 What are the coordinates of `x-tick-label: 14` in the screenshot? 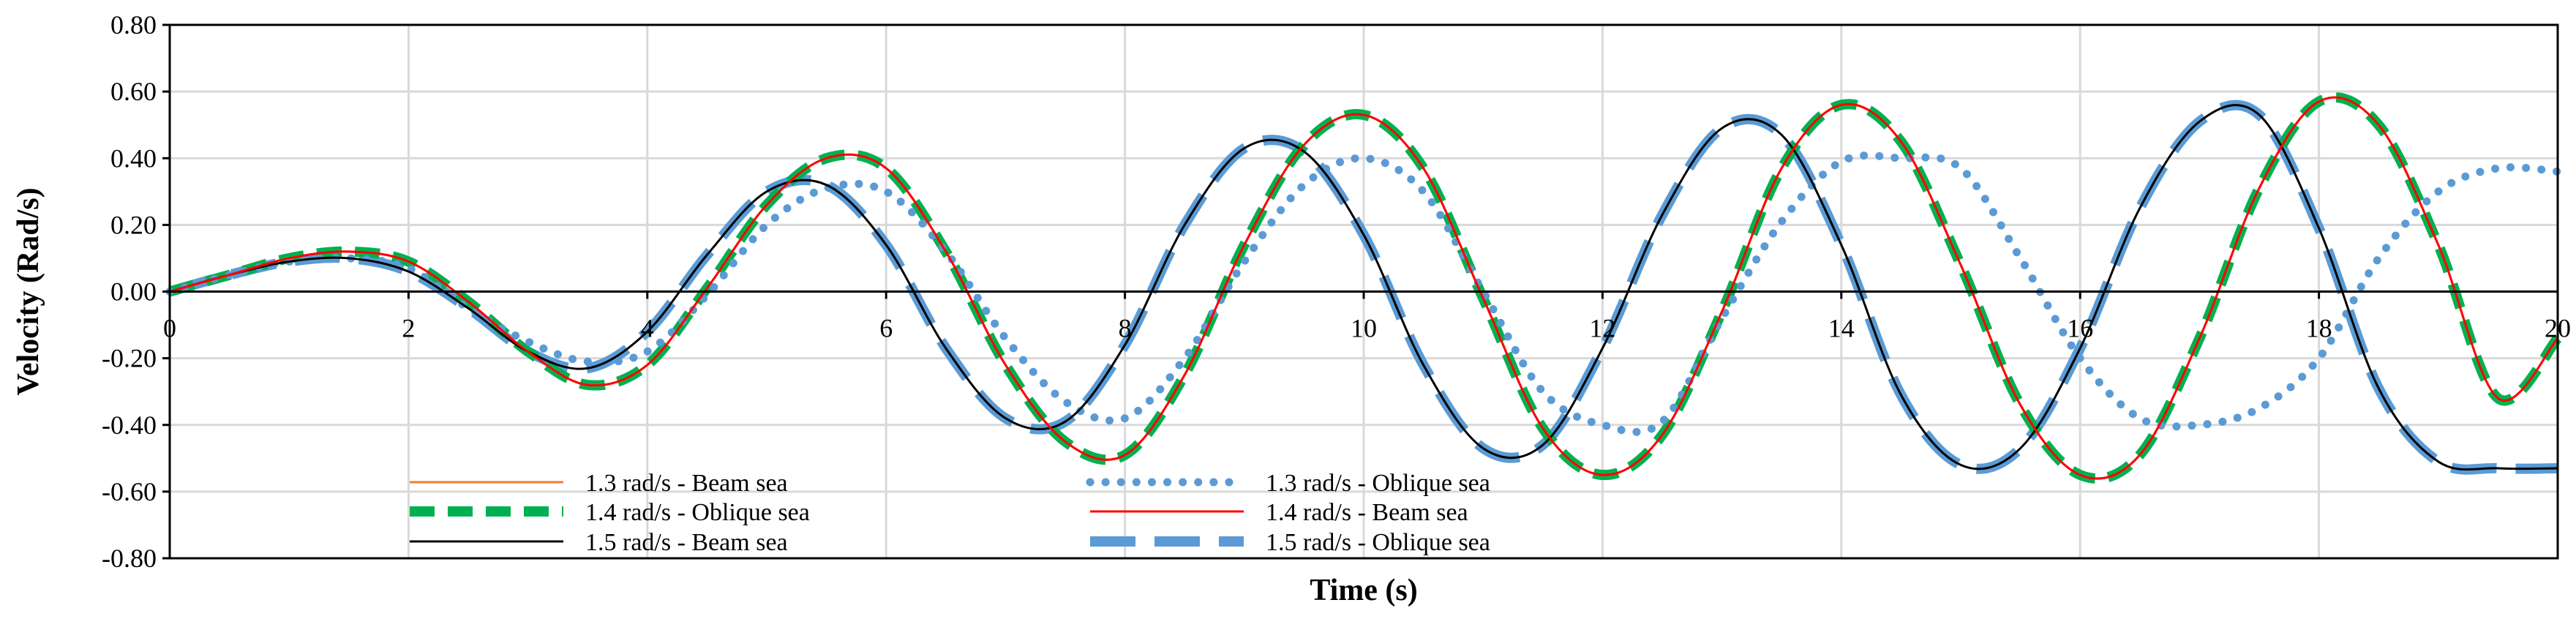 It's located at (1841, 329).